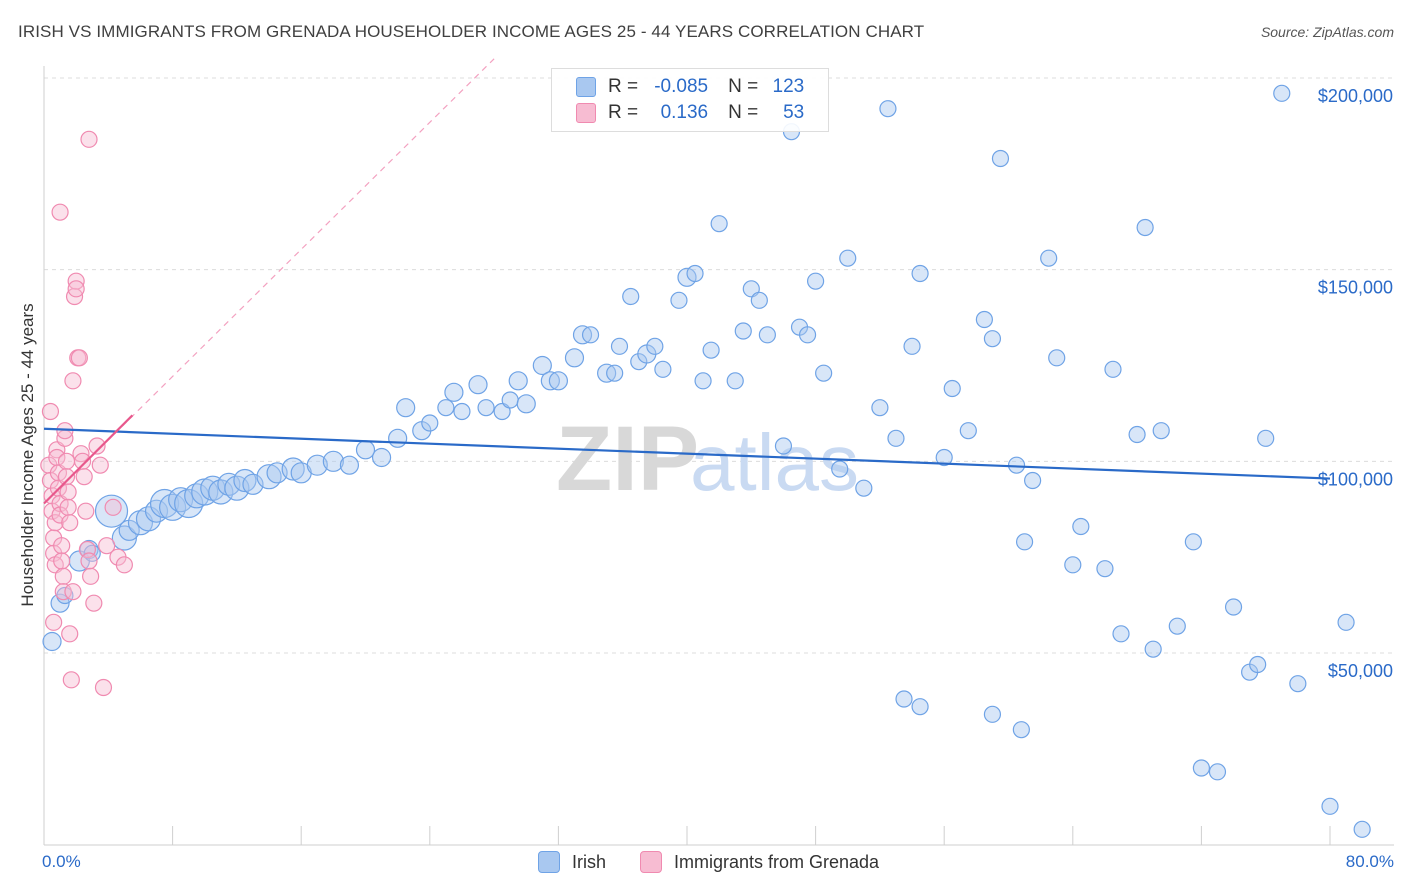  I want to click on r-value: -0.085, so click(681, 86).